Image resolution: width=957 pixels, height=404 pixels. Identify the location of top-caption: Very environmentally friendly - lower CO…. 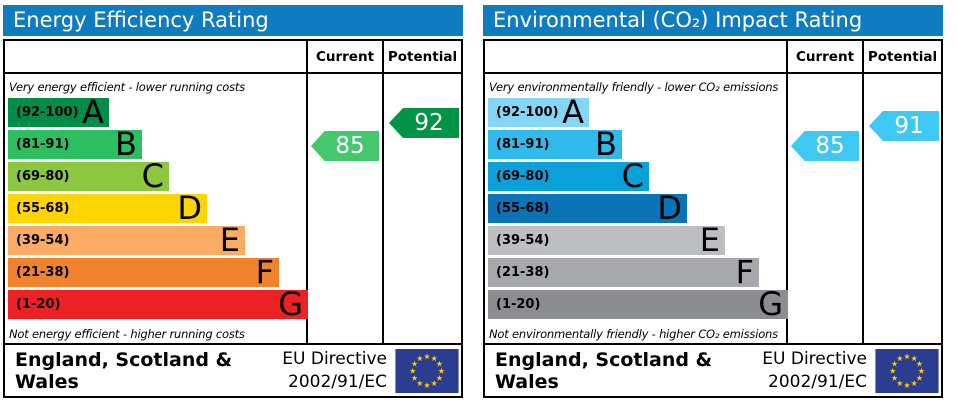
(634, 87).